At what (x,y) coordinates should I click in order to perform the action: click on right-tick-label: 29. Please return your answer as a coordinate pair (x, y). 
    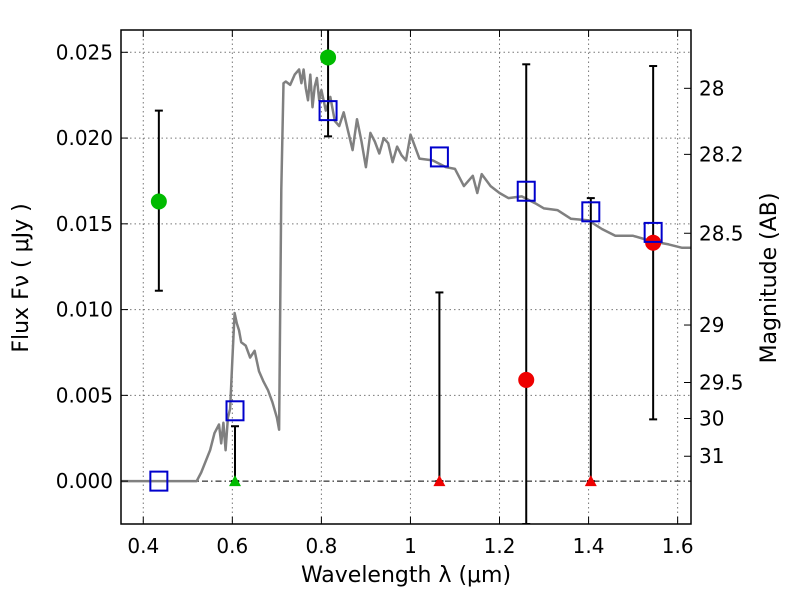
    Looking at the image, I should click on (711, 325).